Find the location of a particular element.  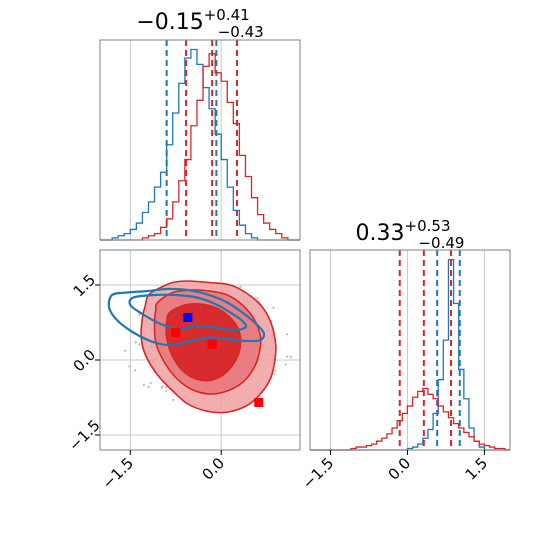

frame-top-left is located at coordinates (200, 140).